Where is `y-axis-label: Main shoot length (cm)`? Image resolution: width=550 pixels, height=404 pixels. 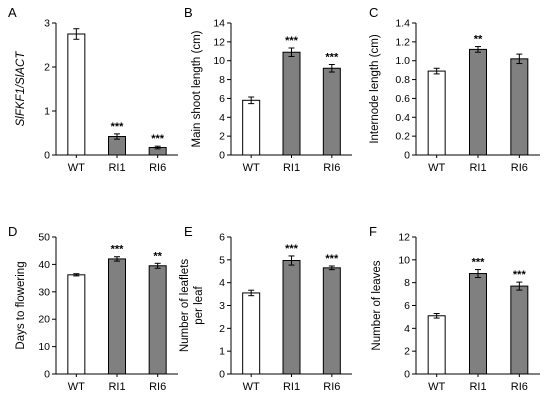
y-axis-label: Main shoot length (cm) is located at coordinates (197, 88).